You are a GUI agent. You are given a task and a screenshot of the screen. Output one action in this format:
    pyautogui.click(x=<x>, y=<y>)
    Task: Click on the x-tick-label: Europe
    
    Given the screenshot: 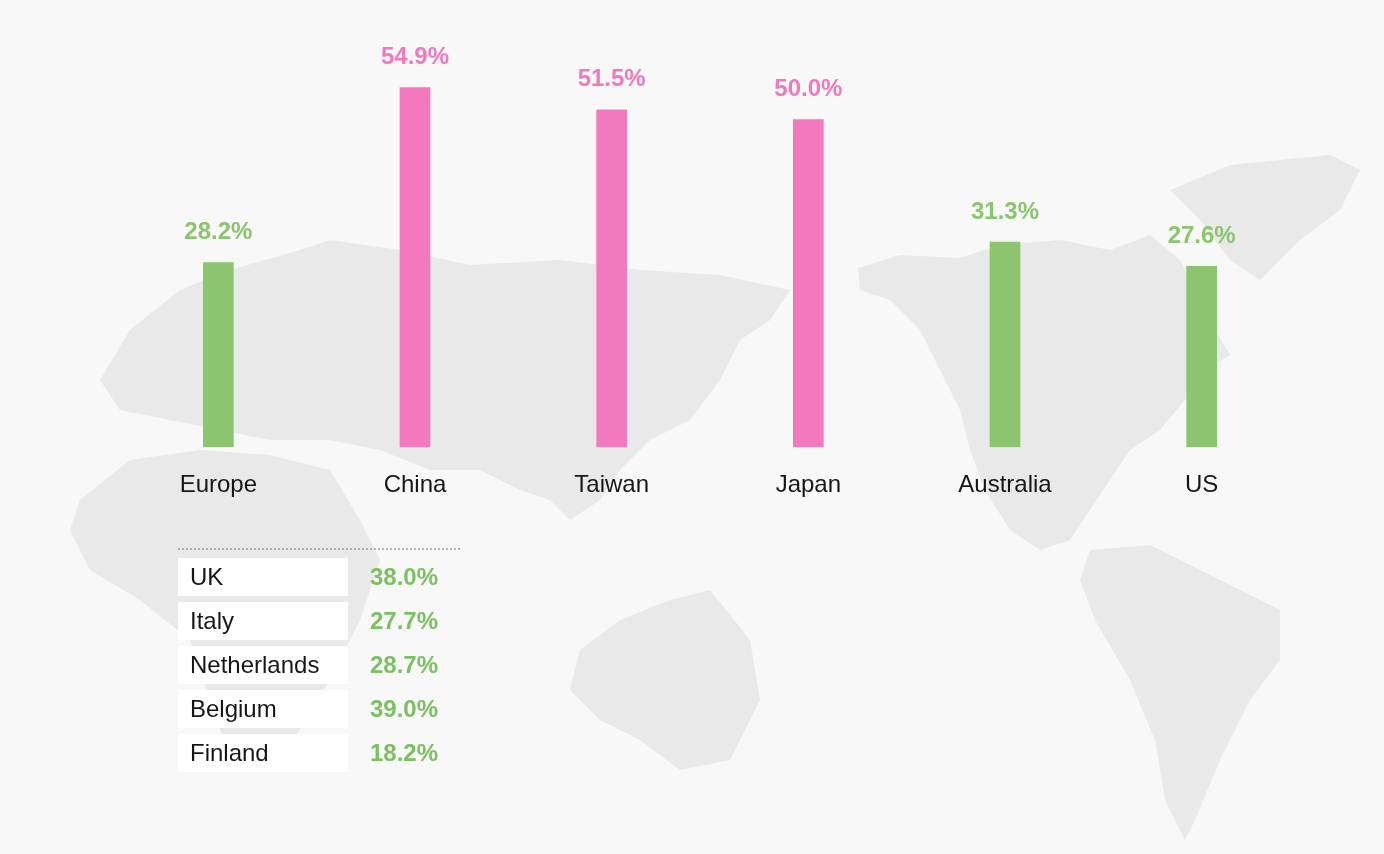 What is the action you would take?
    pyautogui.click(x=218, y=484)
    